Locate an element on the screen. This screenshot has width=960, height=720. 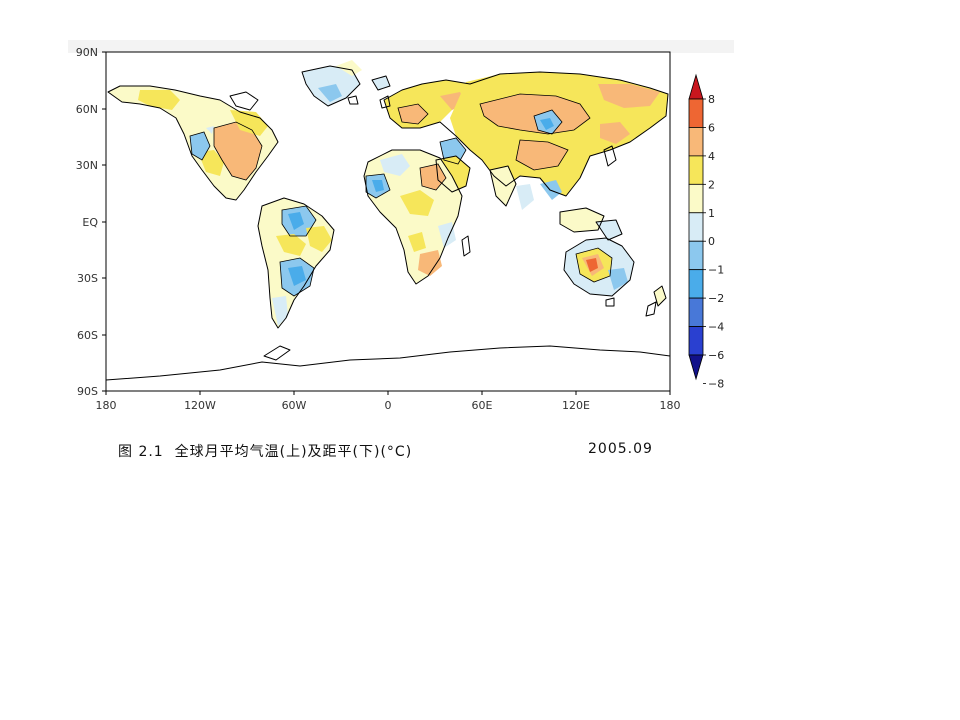
lat-ticks: 90N 60N 30N EQ 30S 60S 90S is located at coordinates (91, 222).